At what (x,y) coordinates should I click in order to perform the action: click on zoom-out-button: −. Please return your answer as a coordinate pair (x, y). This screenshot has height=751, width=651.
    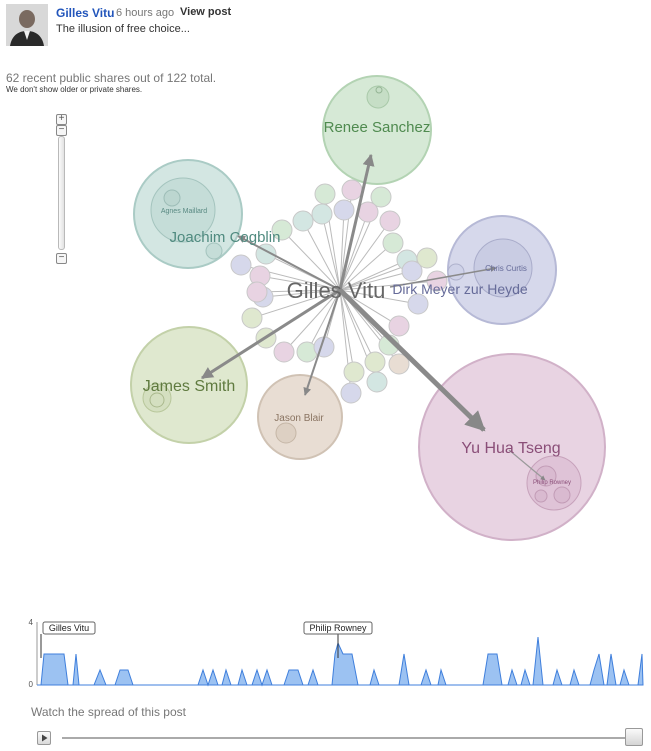
    Looking at the image, I should click on (61, 258).